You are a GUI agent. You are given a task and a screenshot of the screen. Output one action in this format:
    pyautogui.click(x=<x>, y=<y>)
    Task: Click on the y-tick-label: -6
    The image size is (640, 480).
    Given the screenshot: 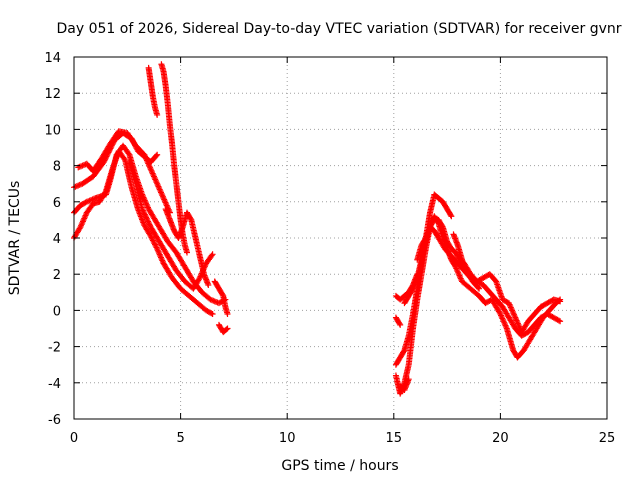 What is the action you would take?
    pyautogui.click(x=54, y=420)
    